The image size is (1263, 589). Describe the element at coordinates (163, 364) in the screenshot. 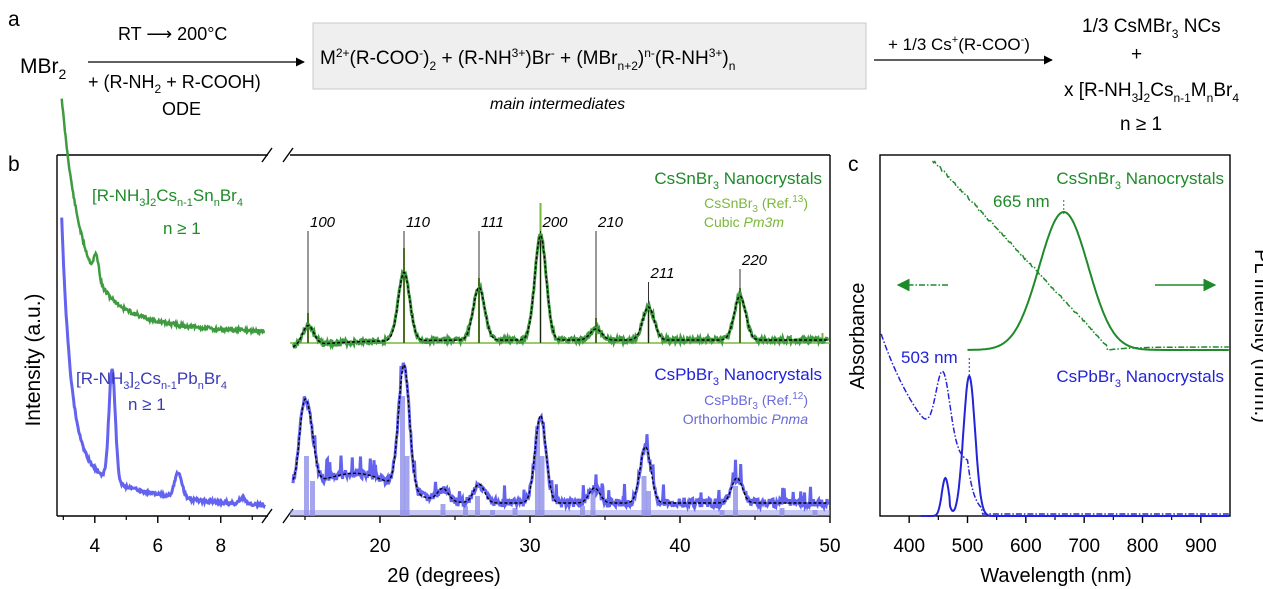

I see `cspbbr3-lowangle-xrd-curve` at that location.